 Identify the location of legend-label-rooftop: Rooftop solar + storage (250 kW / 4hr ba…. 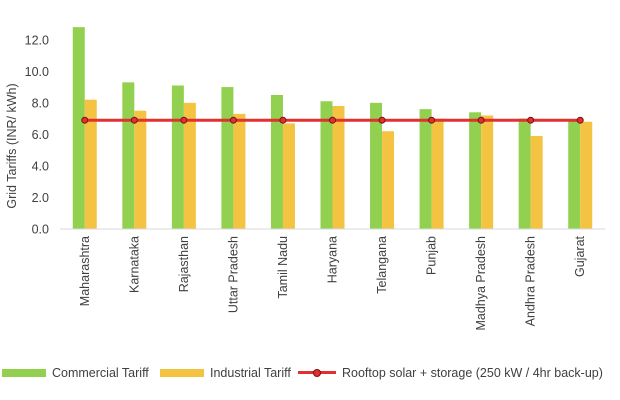
(472, 373).